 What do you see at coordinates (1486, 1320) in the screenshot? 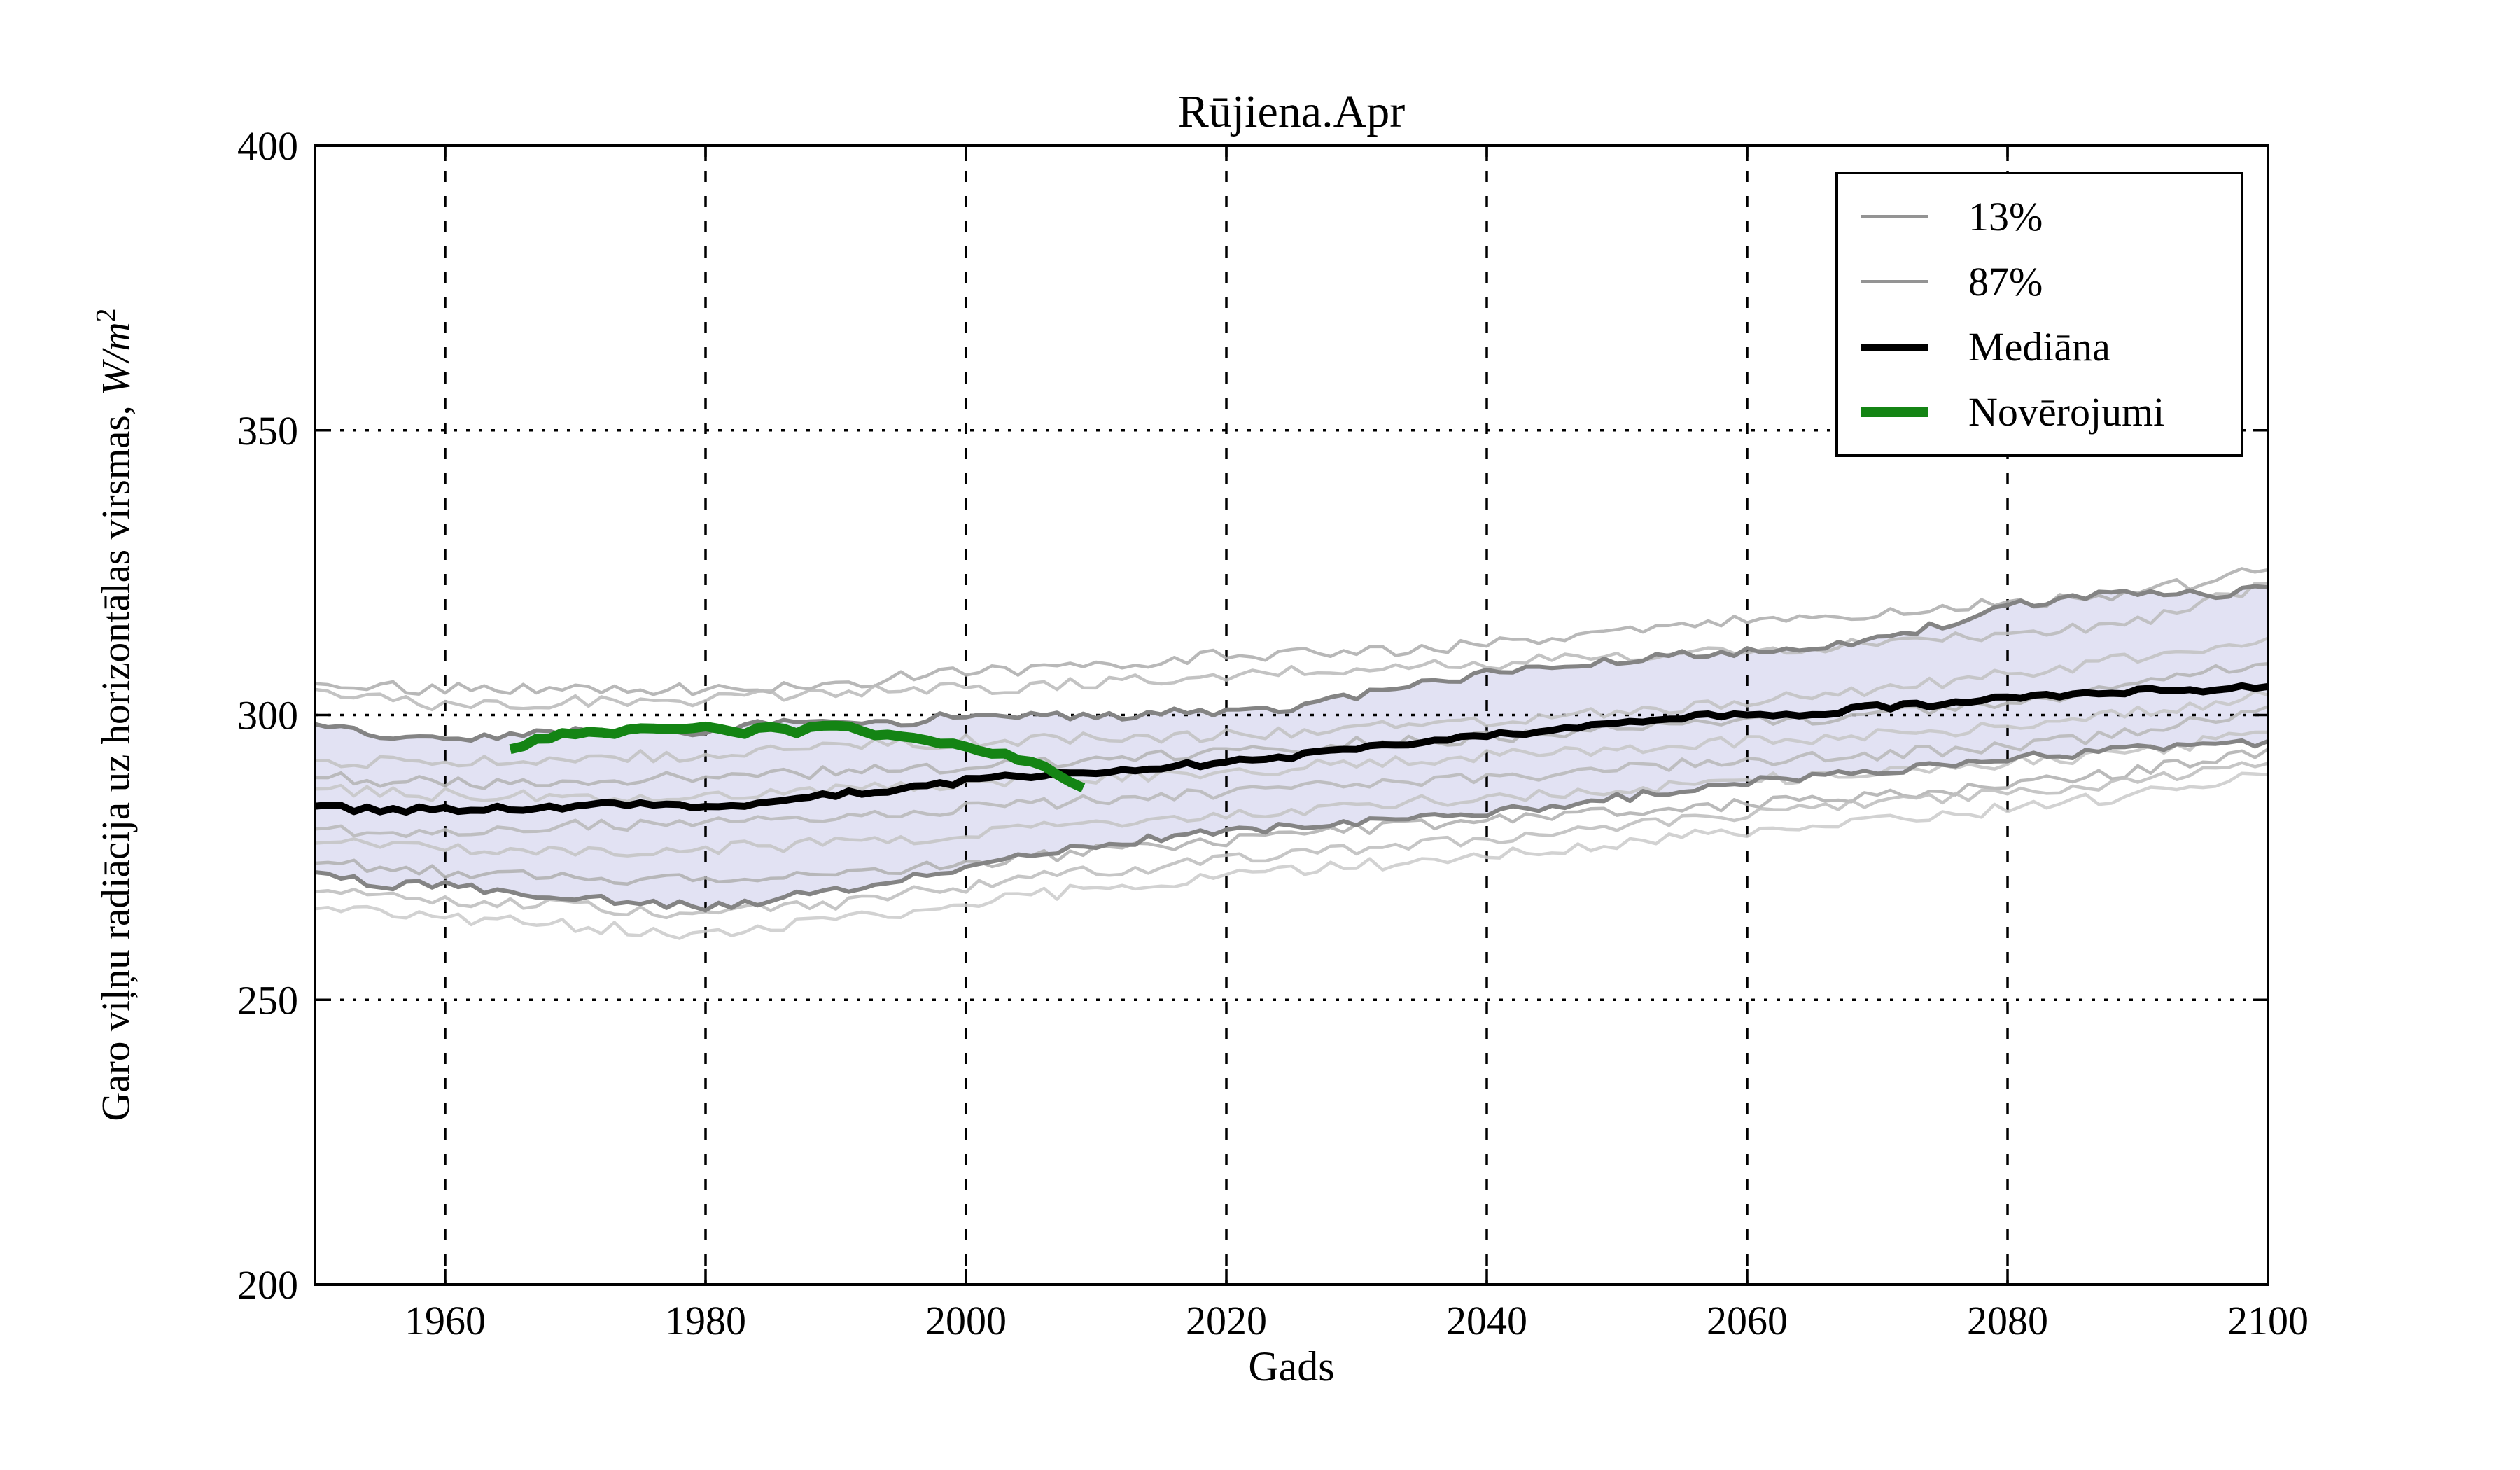
I see `x-tick-label: 2040` at bounding box center [1486, 1320].